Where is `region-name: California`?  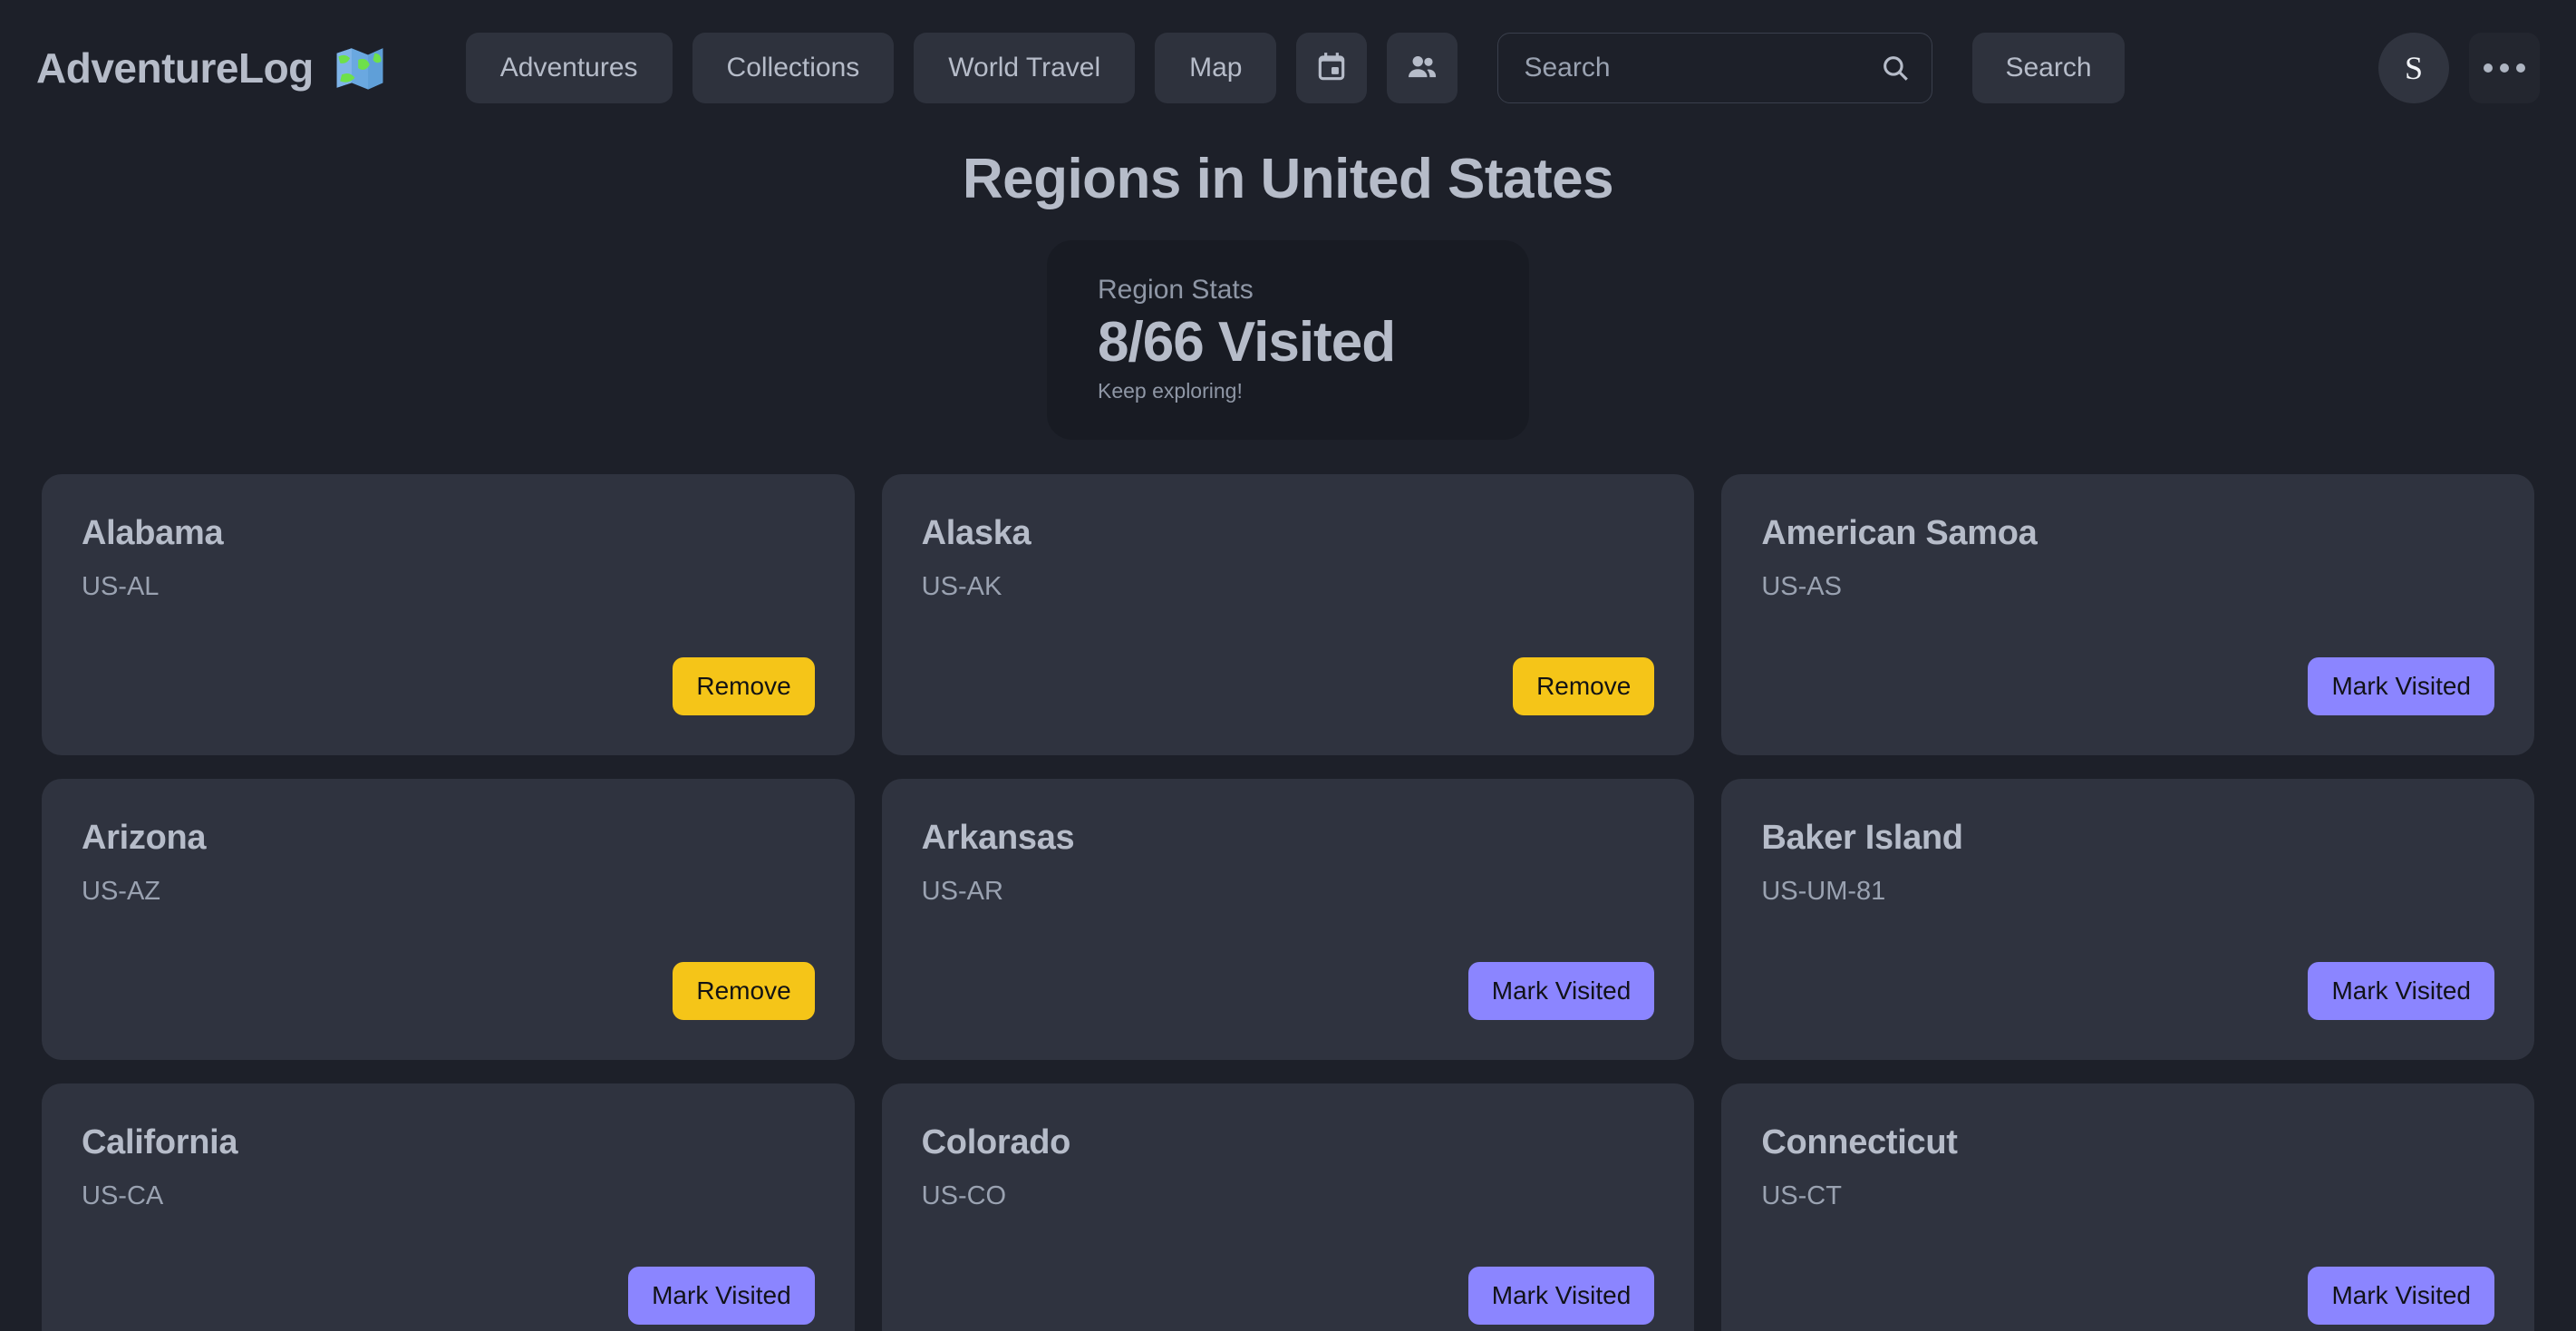
region-name: California is located at coordinates (160, 1142).